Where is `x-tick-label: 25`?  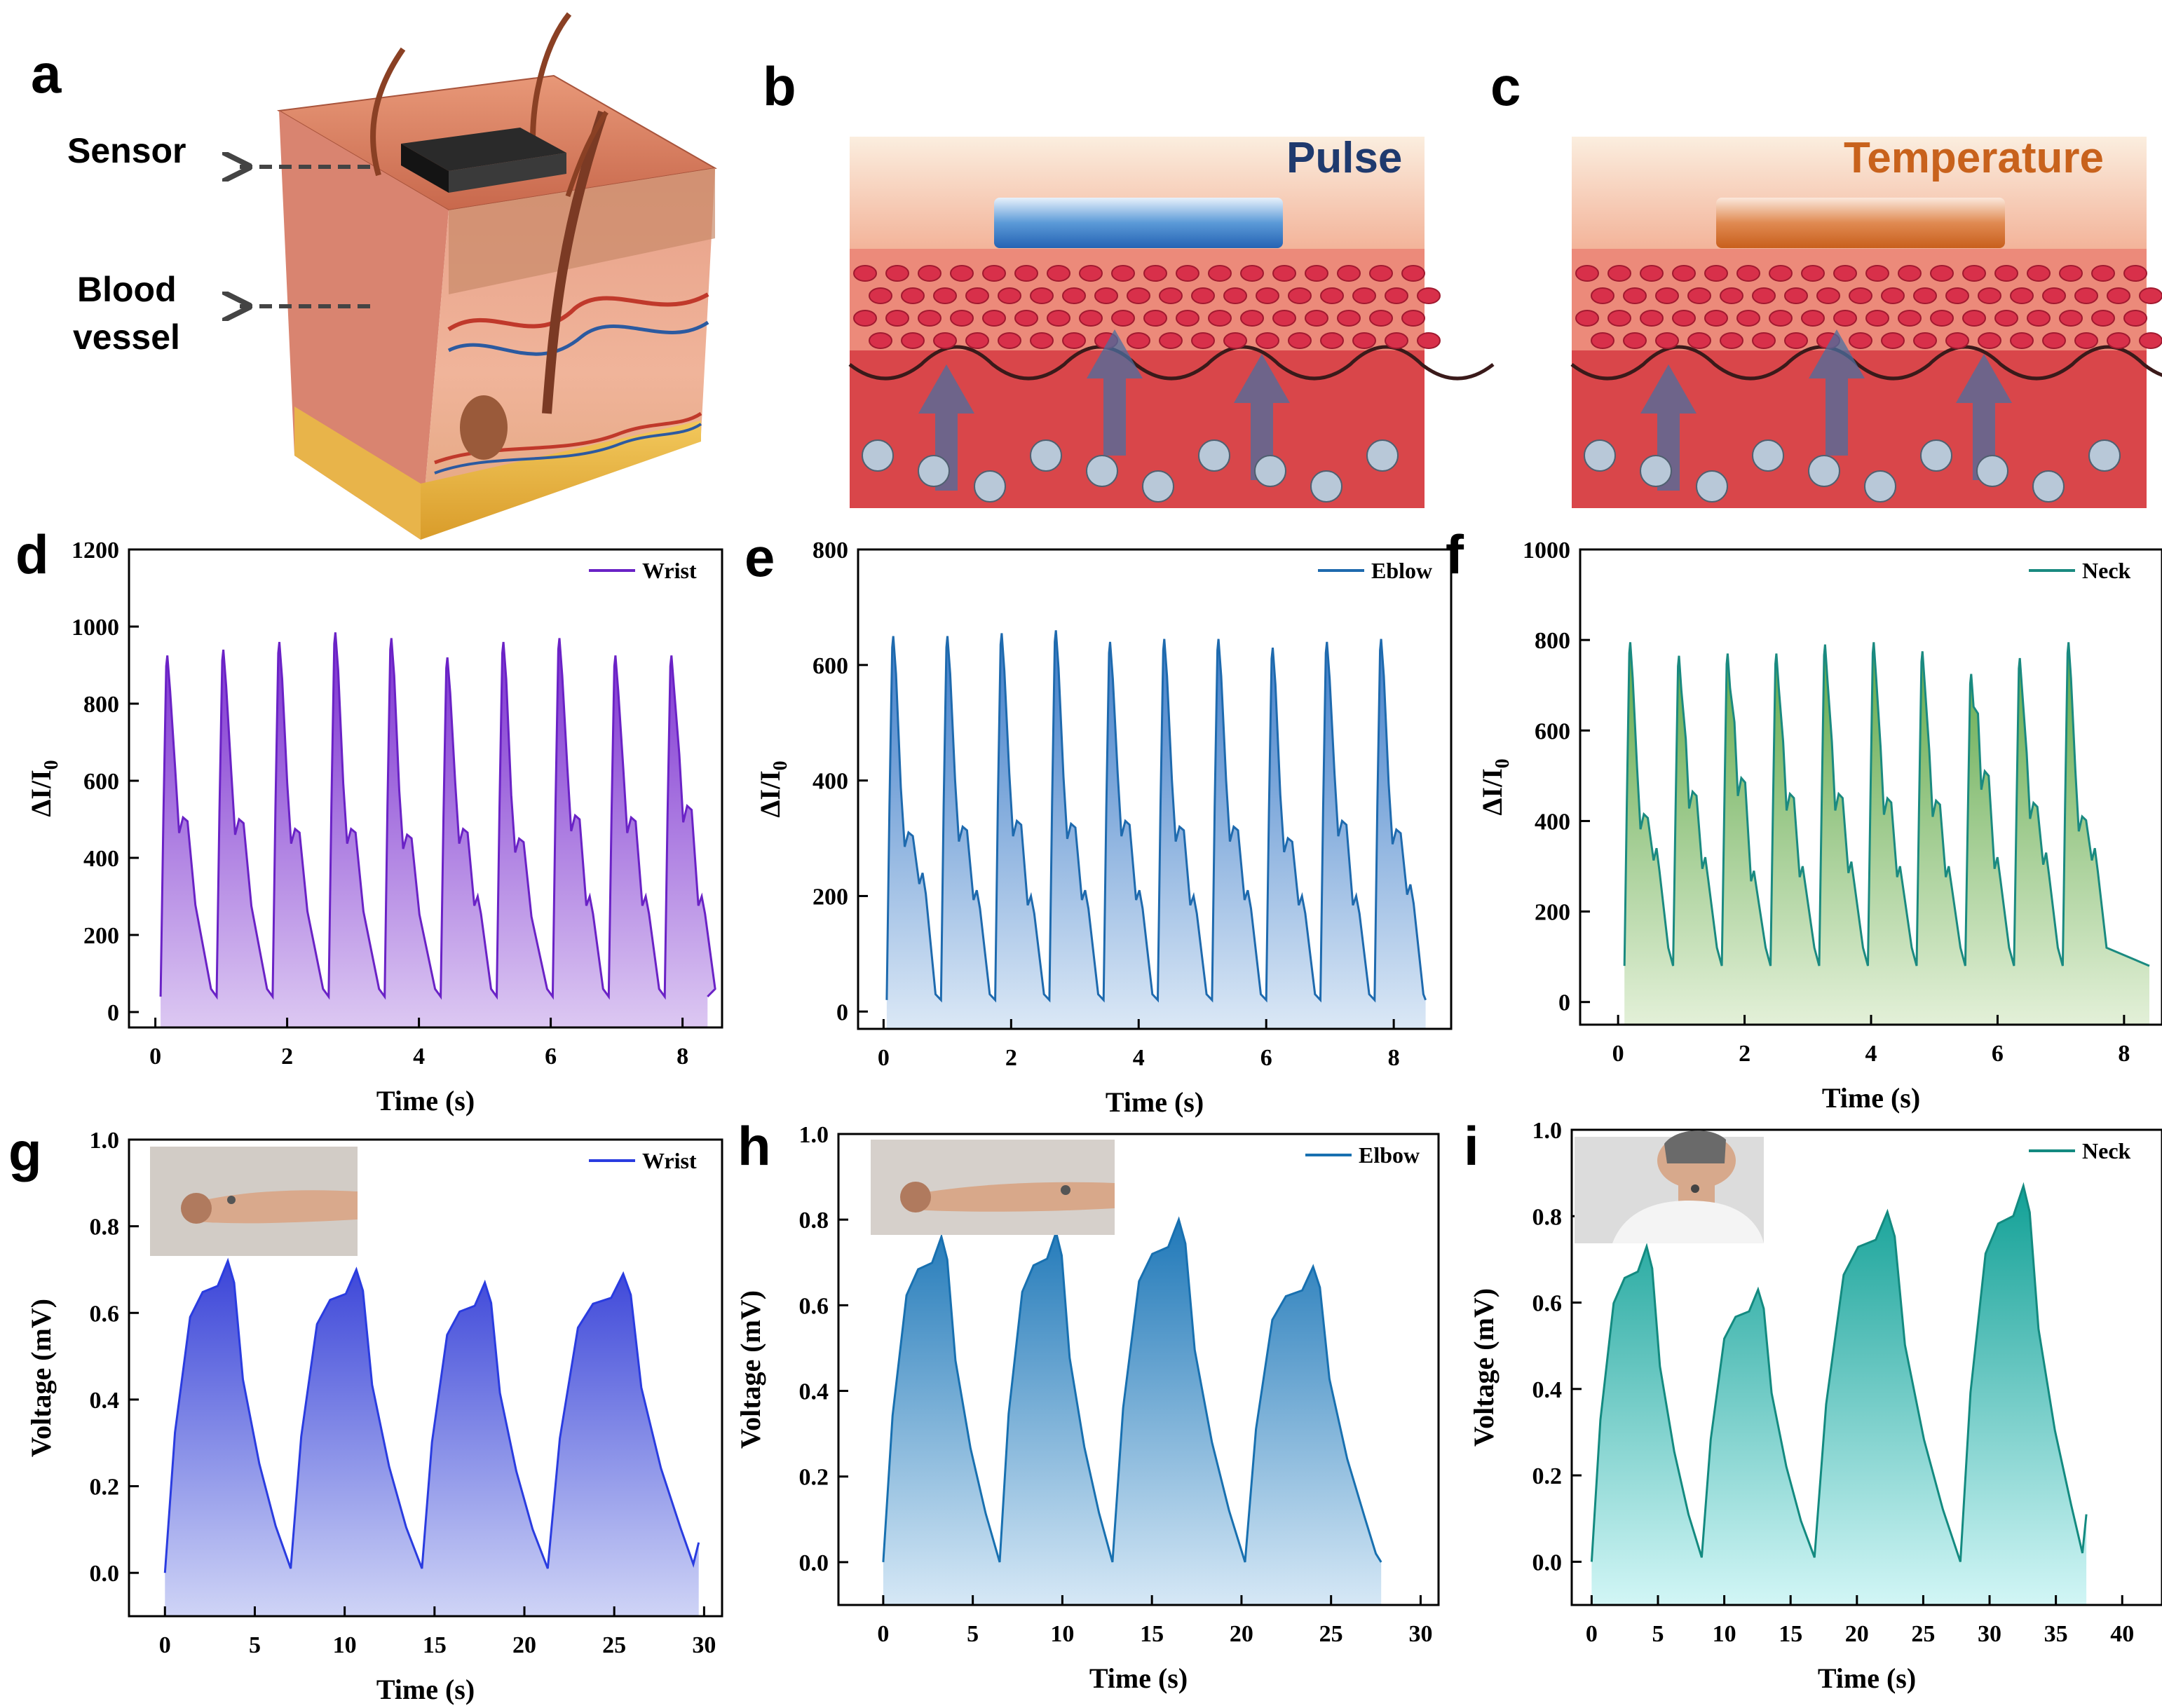
x-tick-label: 25 is located at coordinates (614, 1645).